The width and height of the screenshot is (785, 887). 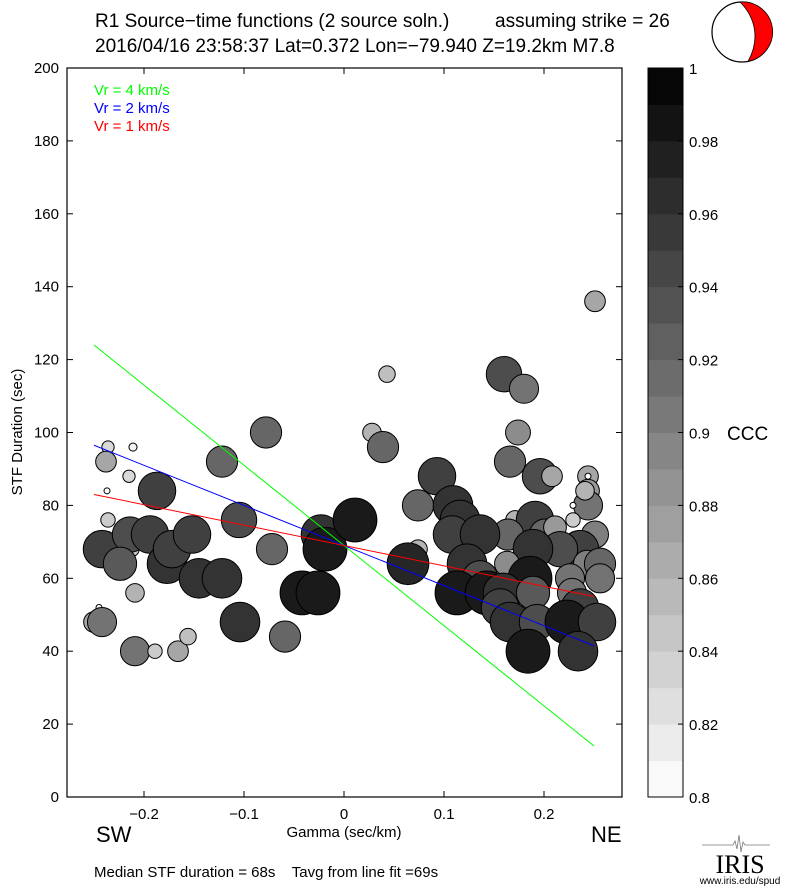 What do you see at coordinates (739, 864) in the screenshot?
I see `iris-logo-text: IRIS` at bounding box center [739, 864].